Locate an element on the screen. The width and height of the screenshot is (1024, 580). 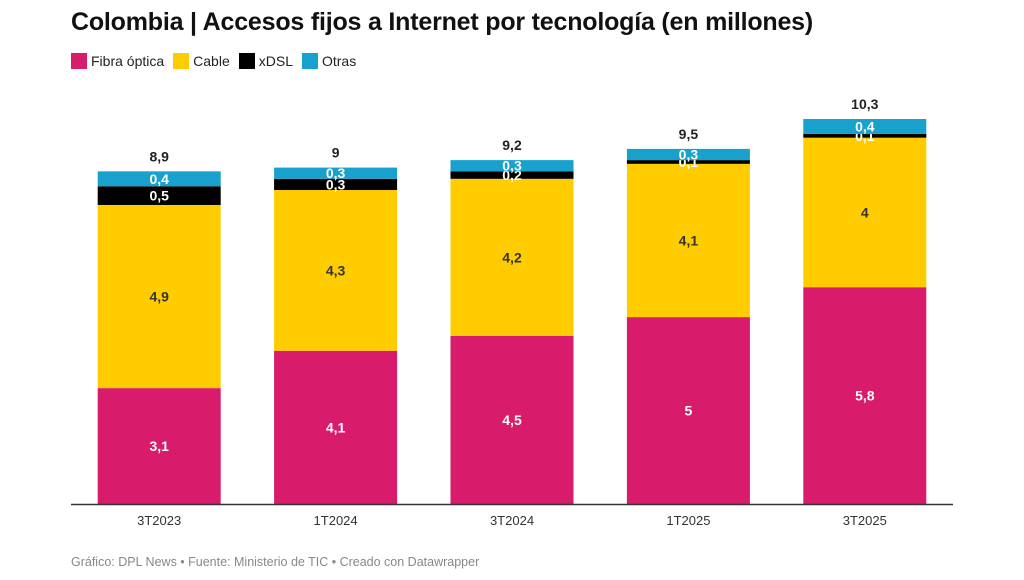
total-label: 8,9 is located at coordinates (159, 156).